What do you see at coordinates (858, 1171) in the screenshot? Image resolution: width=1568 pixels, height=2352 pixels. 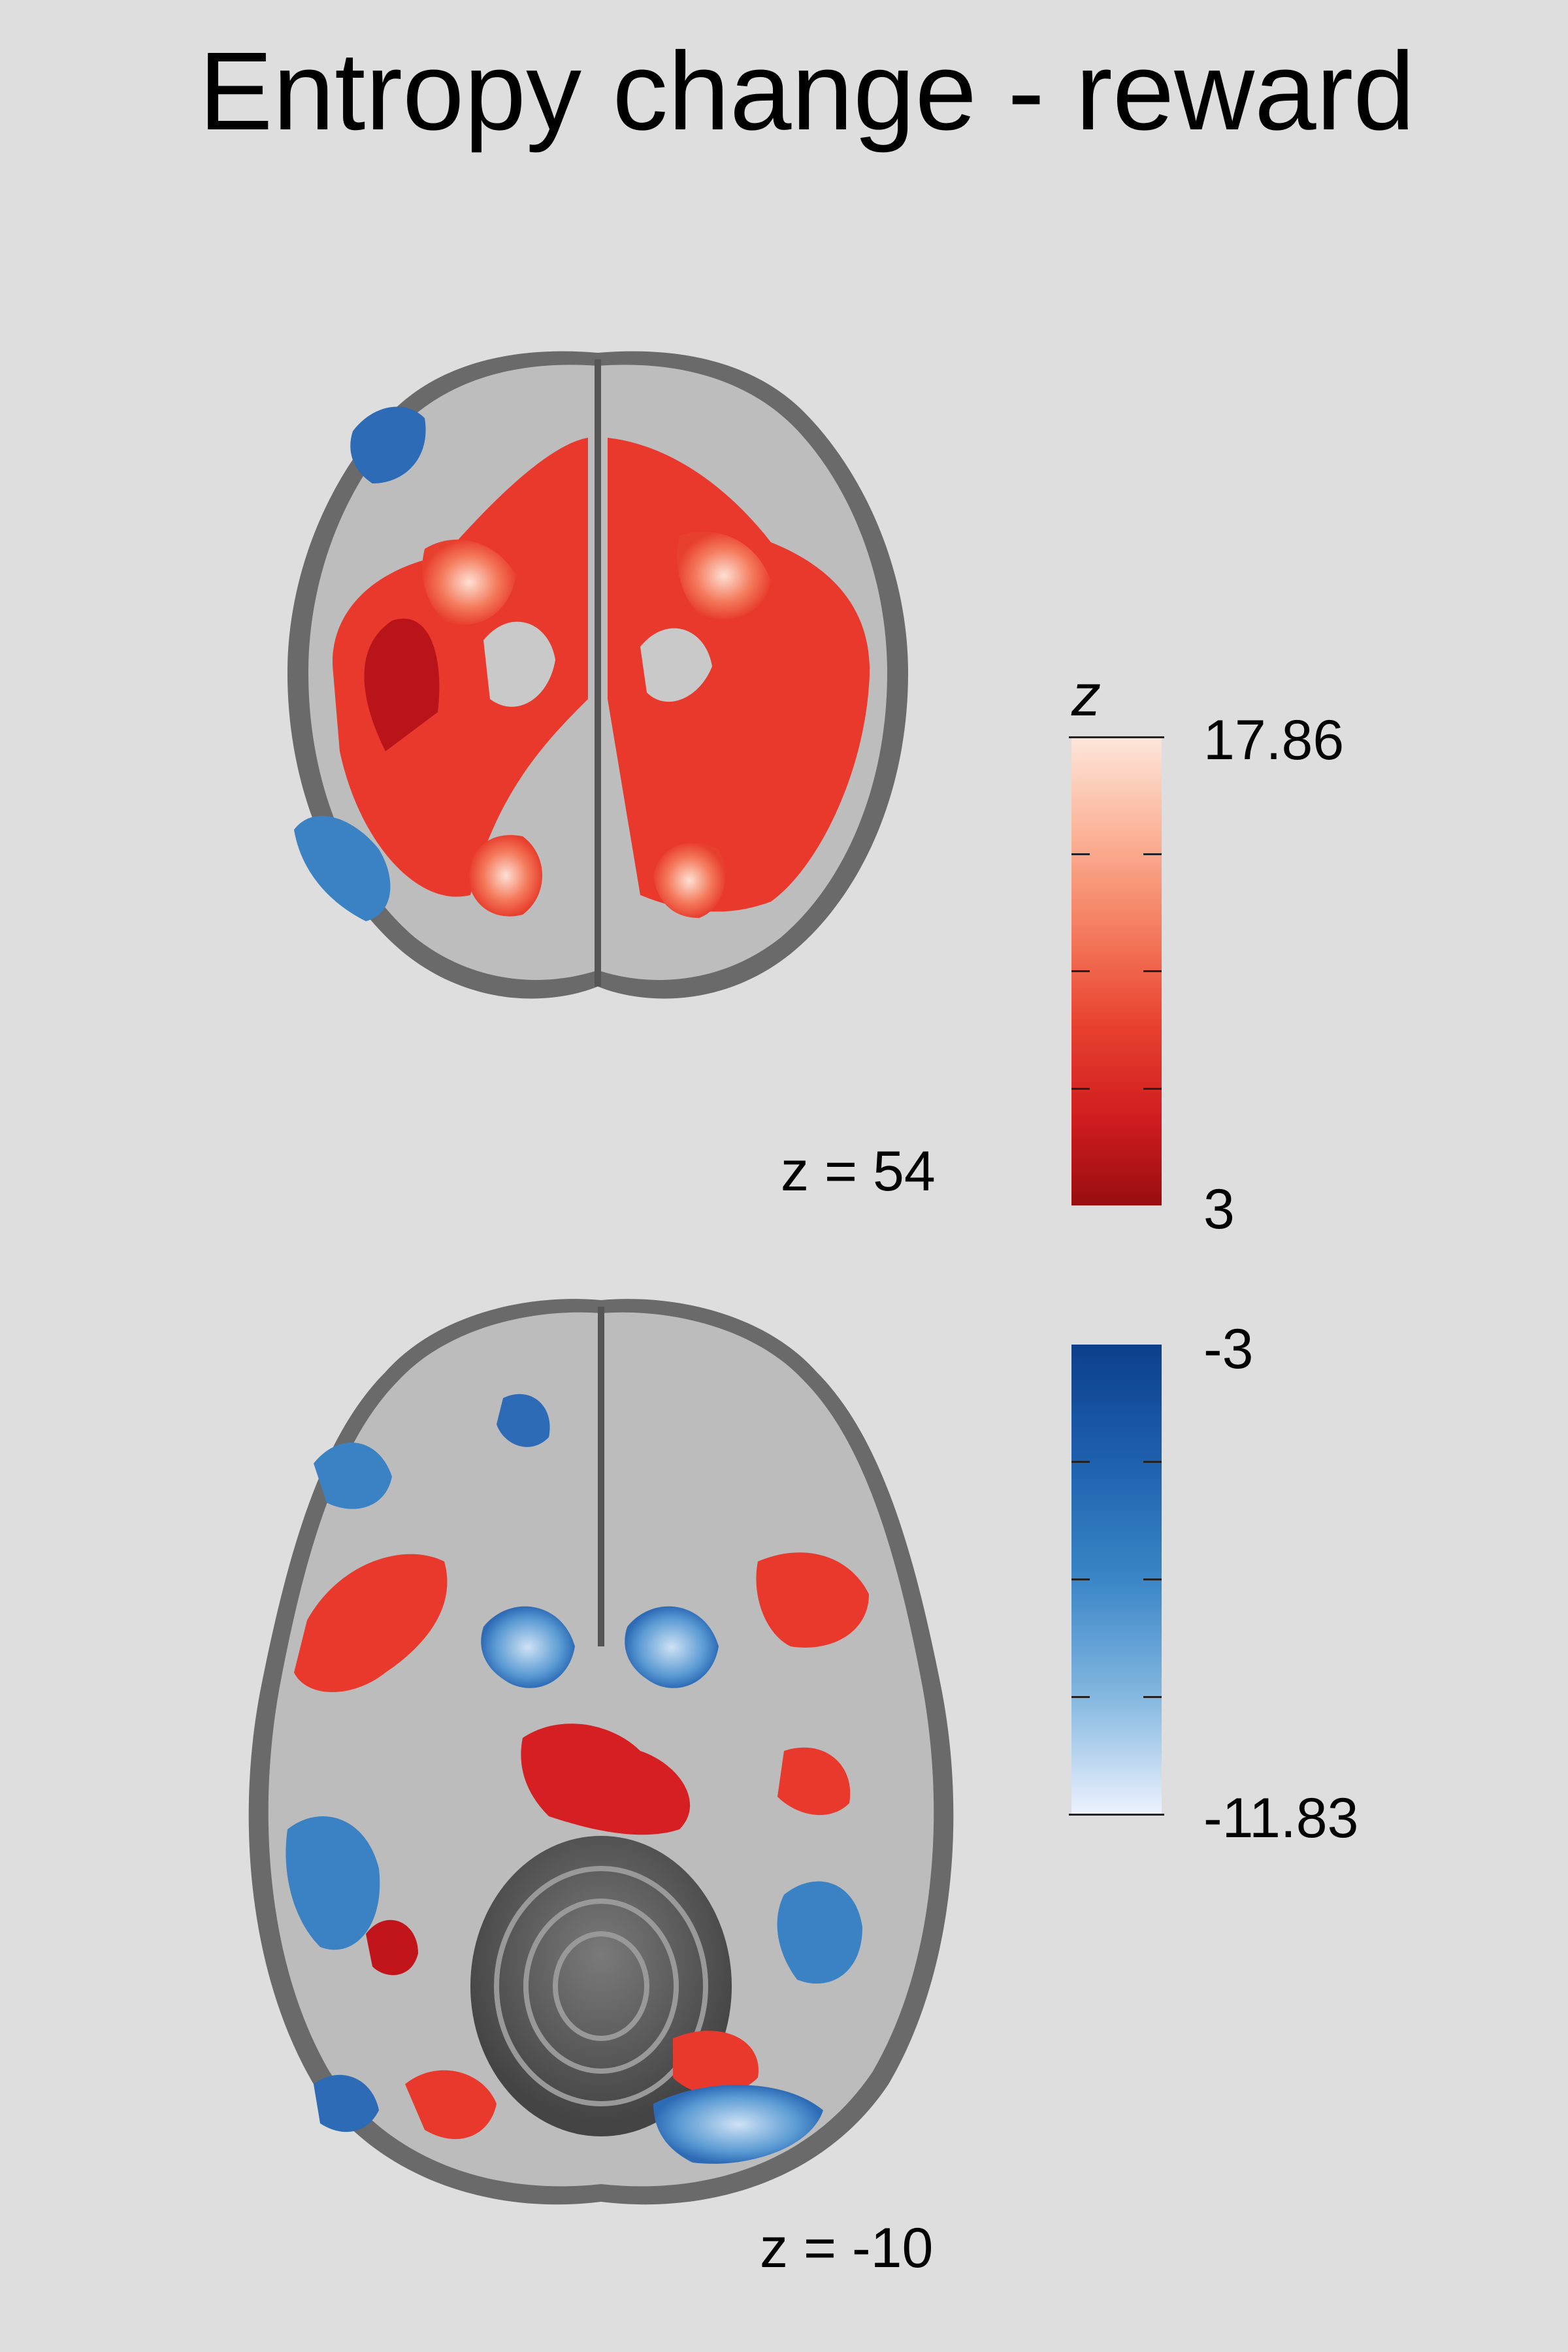 I see `slice-label-superior: z = 54` at bounding box center [858, 1171].